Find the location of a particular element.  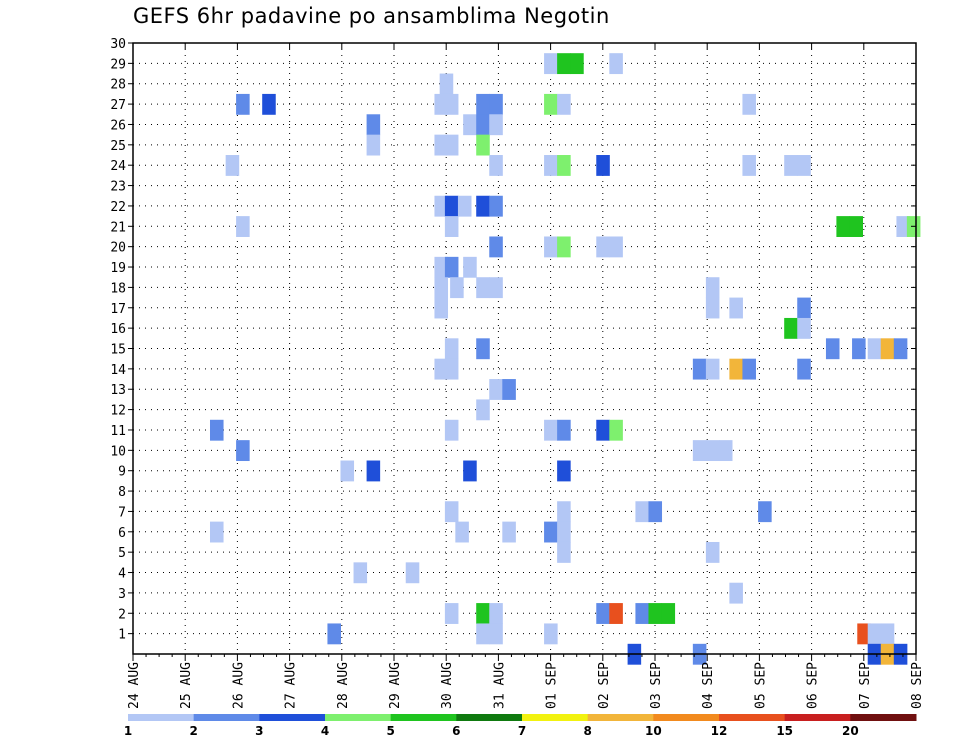

y-tick-label: 24 is located at coordinates (118, 166).